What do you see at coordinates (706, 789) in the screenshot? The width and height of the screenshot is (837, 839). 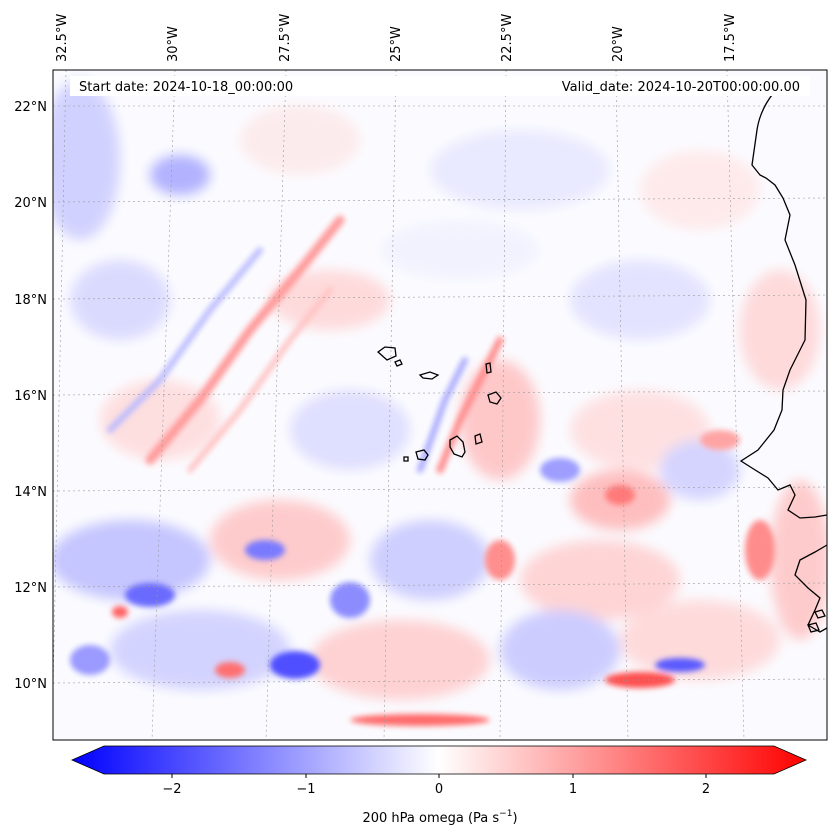 I see `colorbar-tick-label: 2` at bounding box center [706, 789].